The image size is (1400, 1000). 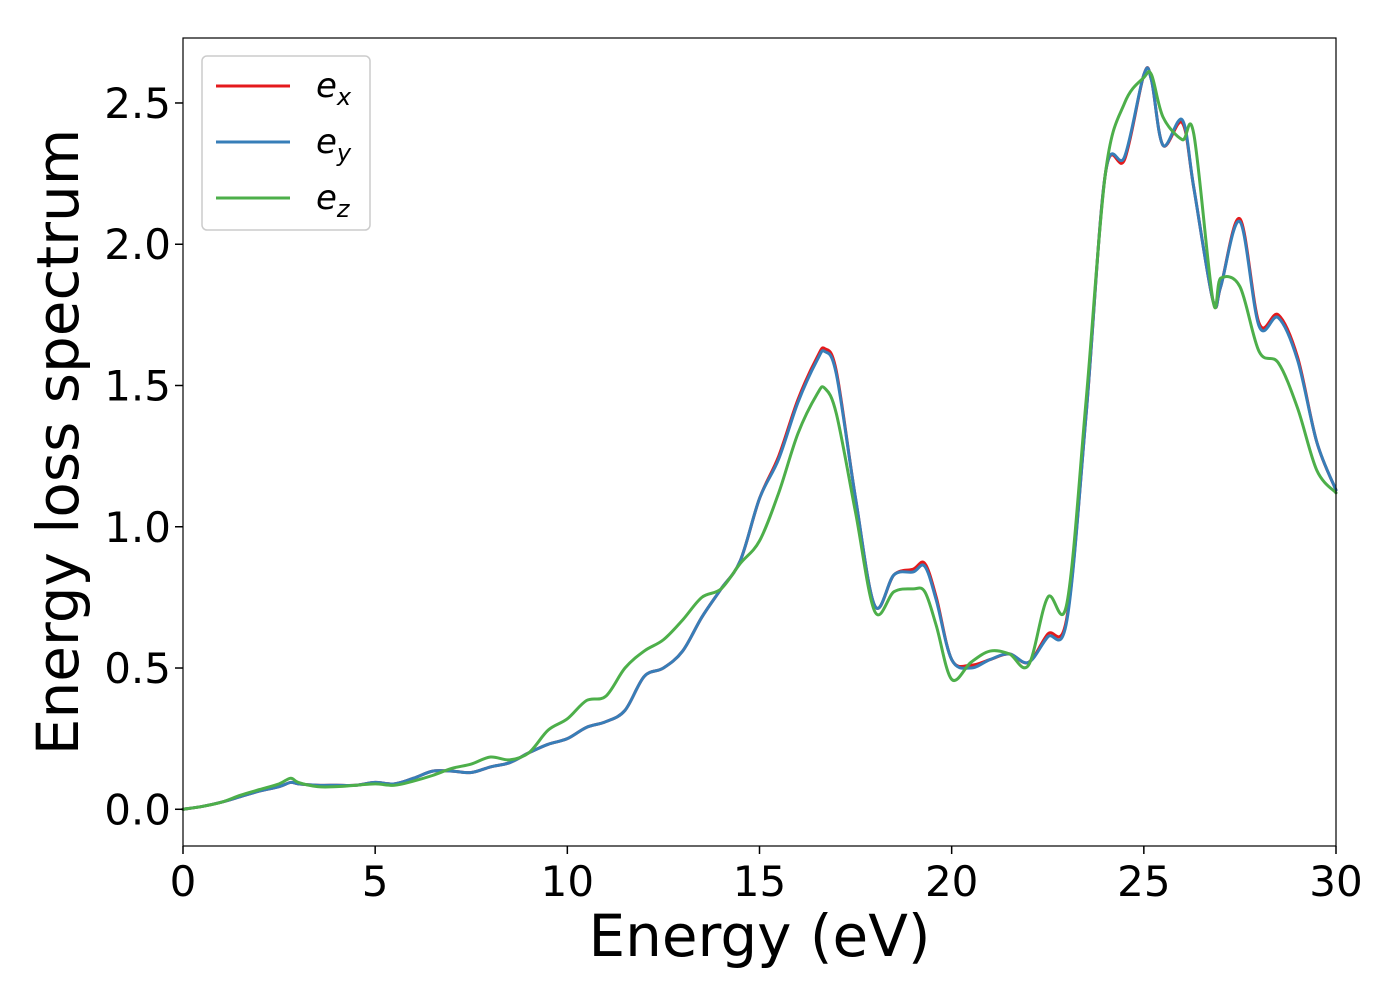 I want to click on x-tick-label: 25, so click(x=1143, y=881).